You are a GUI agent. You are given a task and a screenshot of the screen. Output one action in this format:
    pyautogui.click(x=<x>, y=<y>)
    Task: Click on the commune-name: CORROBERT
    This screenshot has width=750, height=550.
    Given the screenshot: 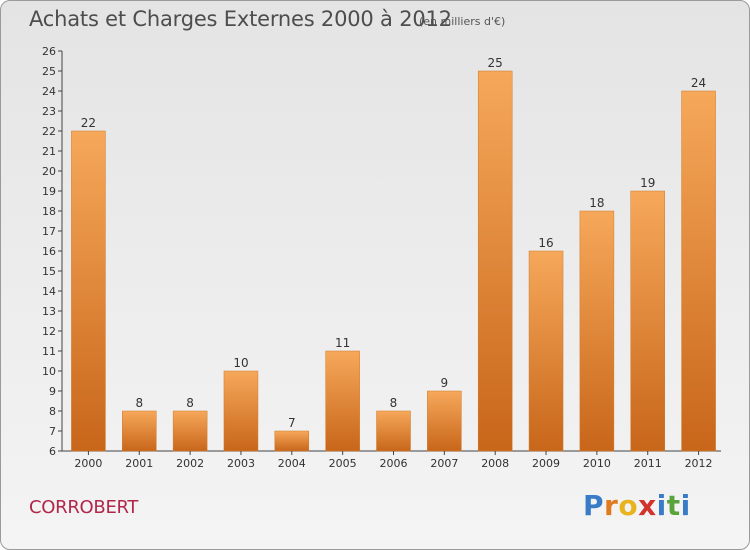 What is the action you would take?
    pyautogui.click(x=84, y=507)
    